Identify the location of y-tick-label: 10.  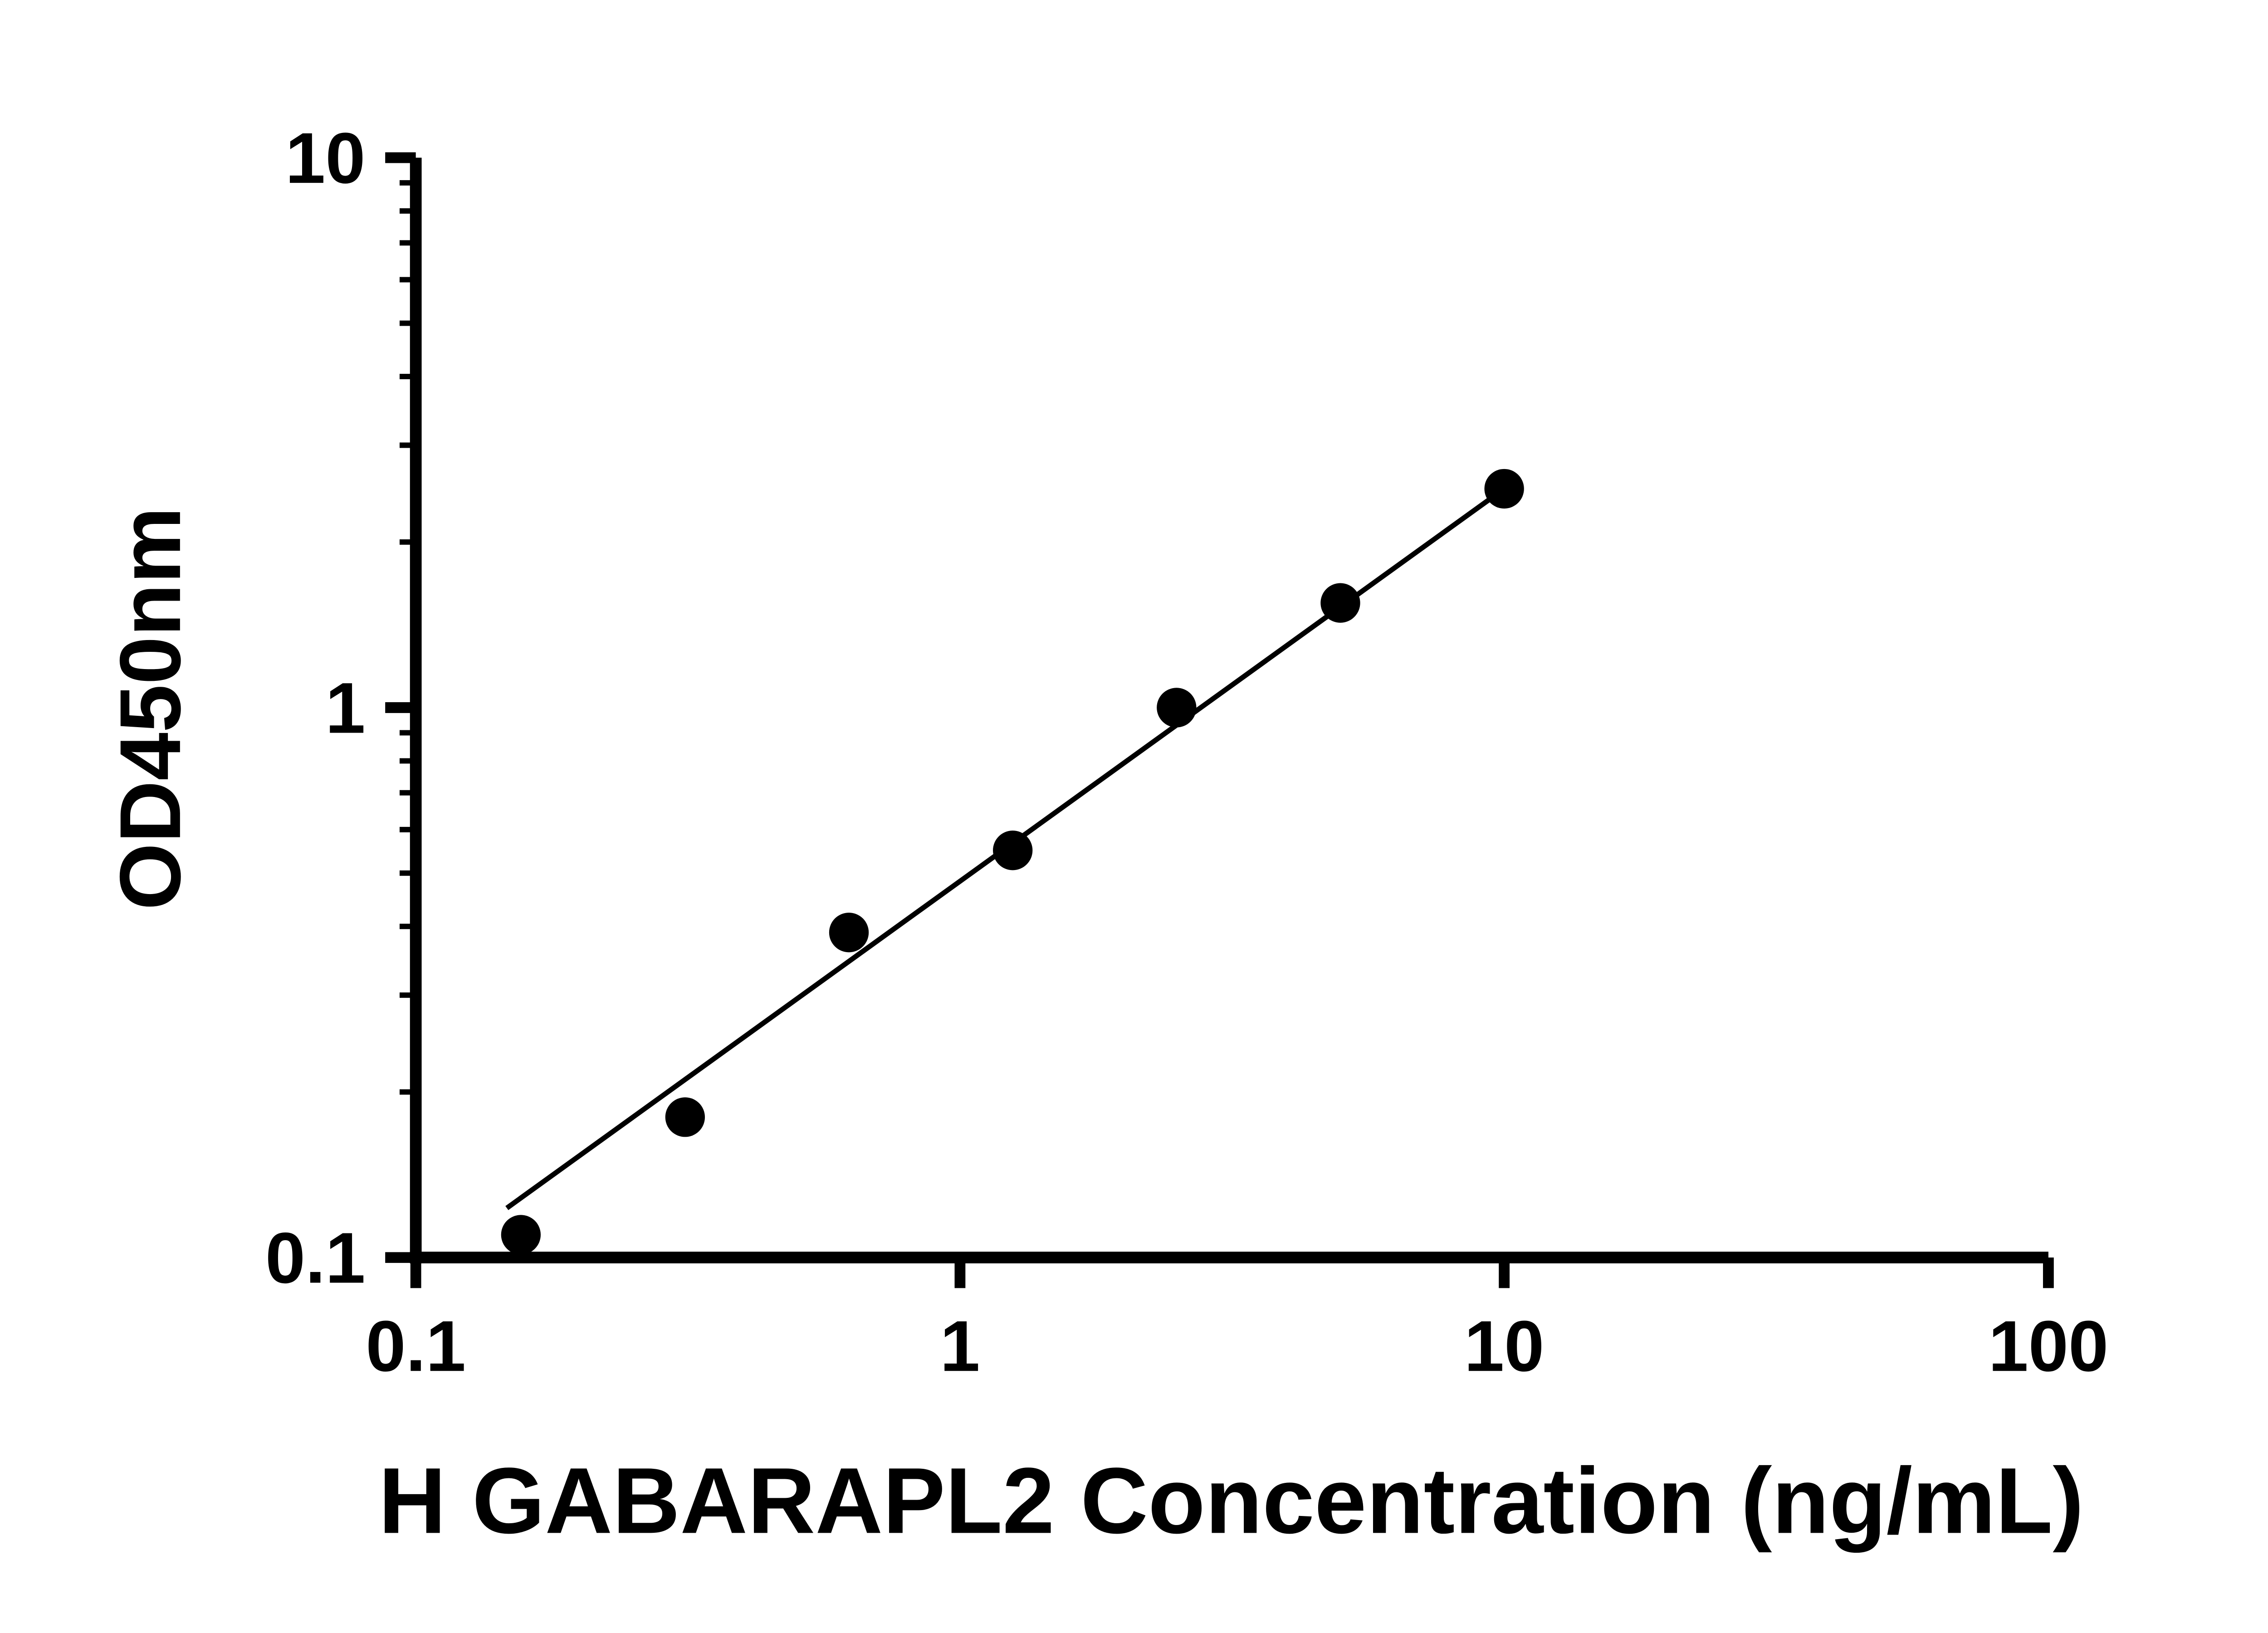
(325, 157).